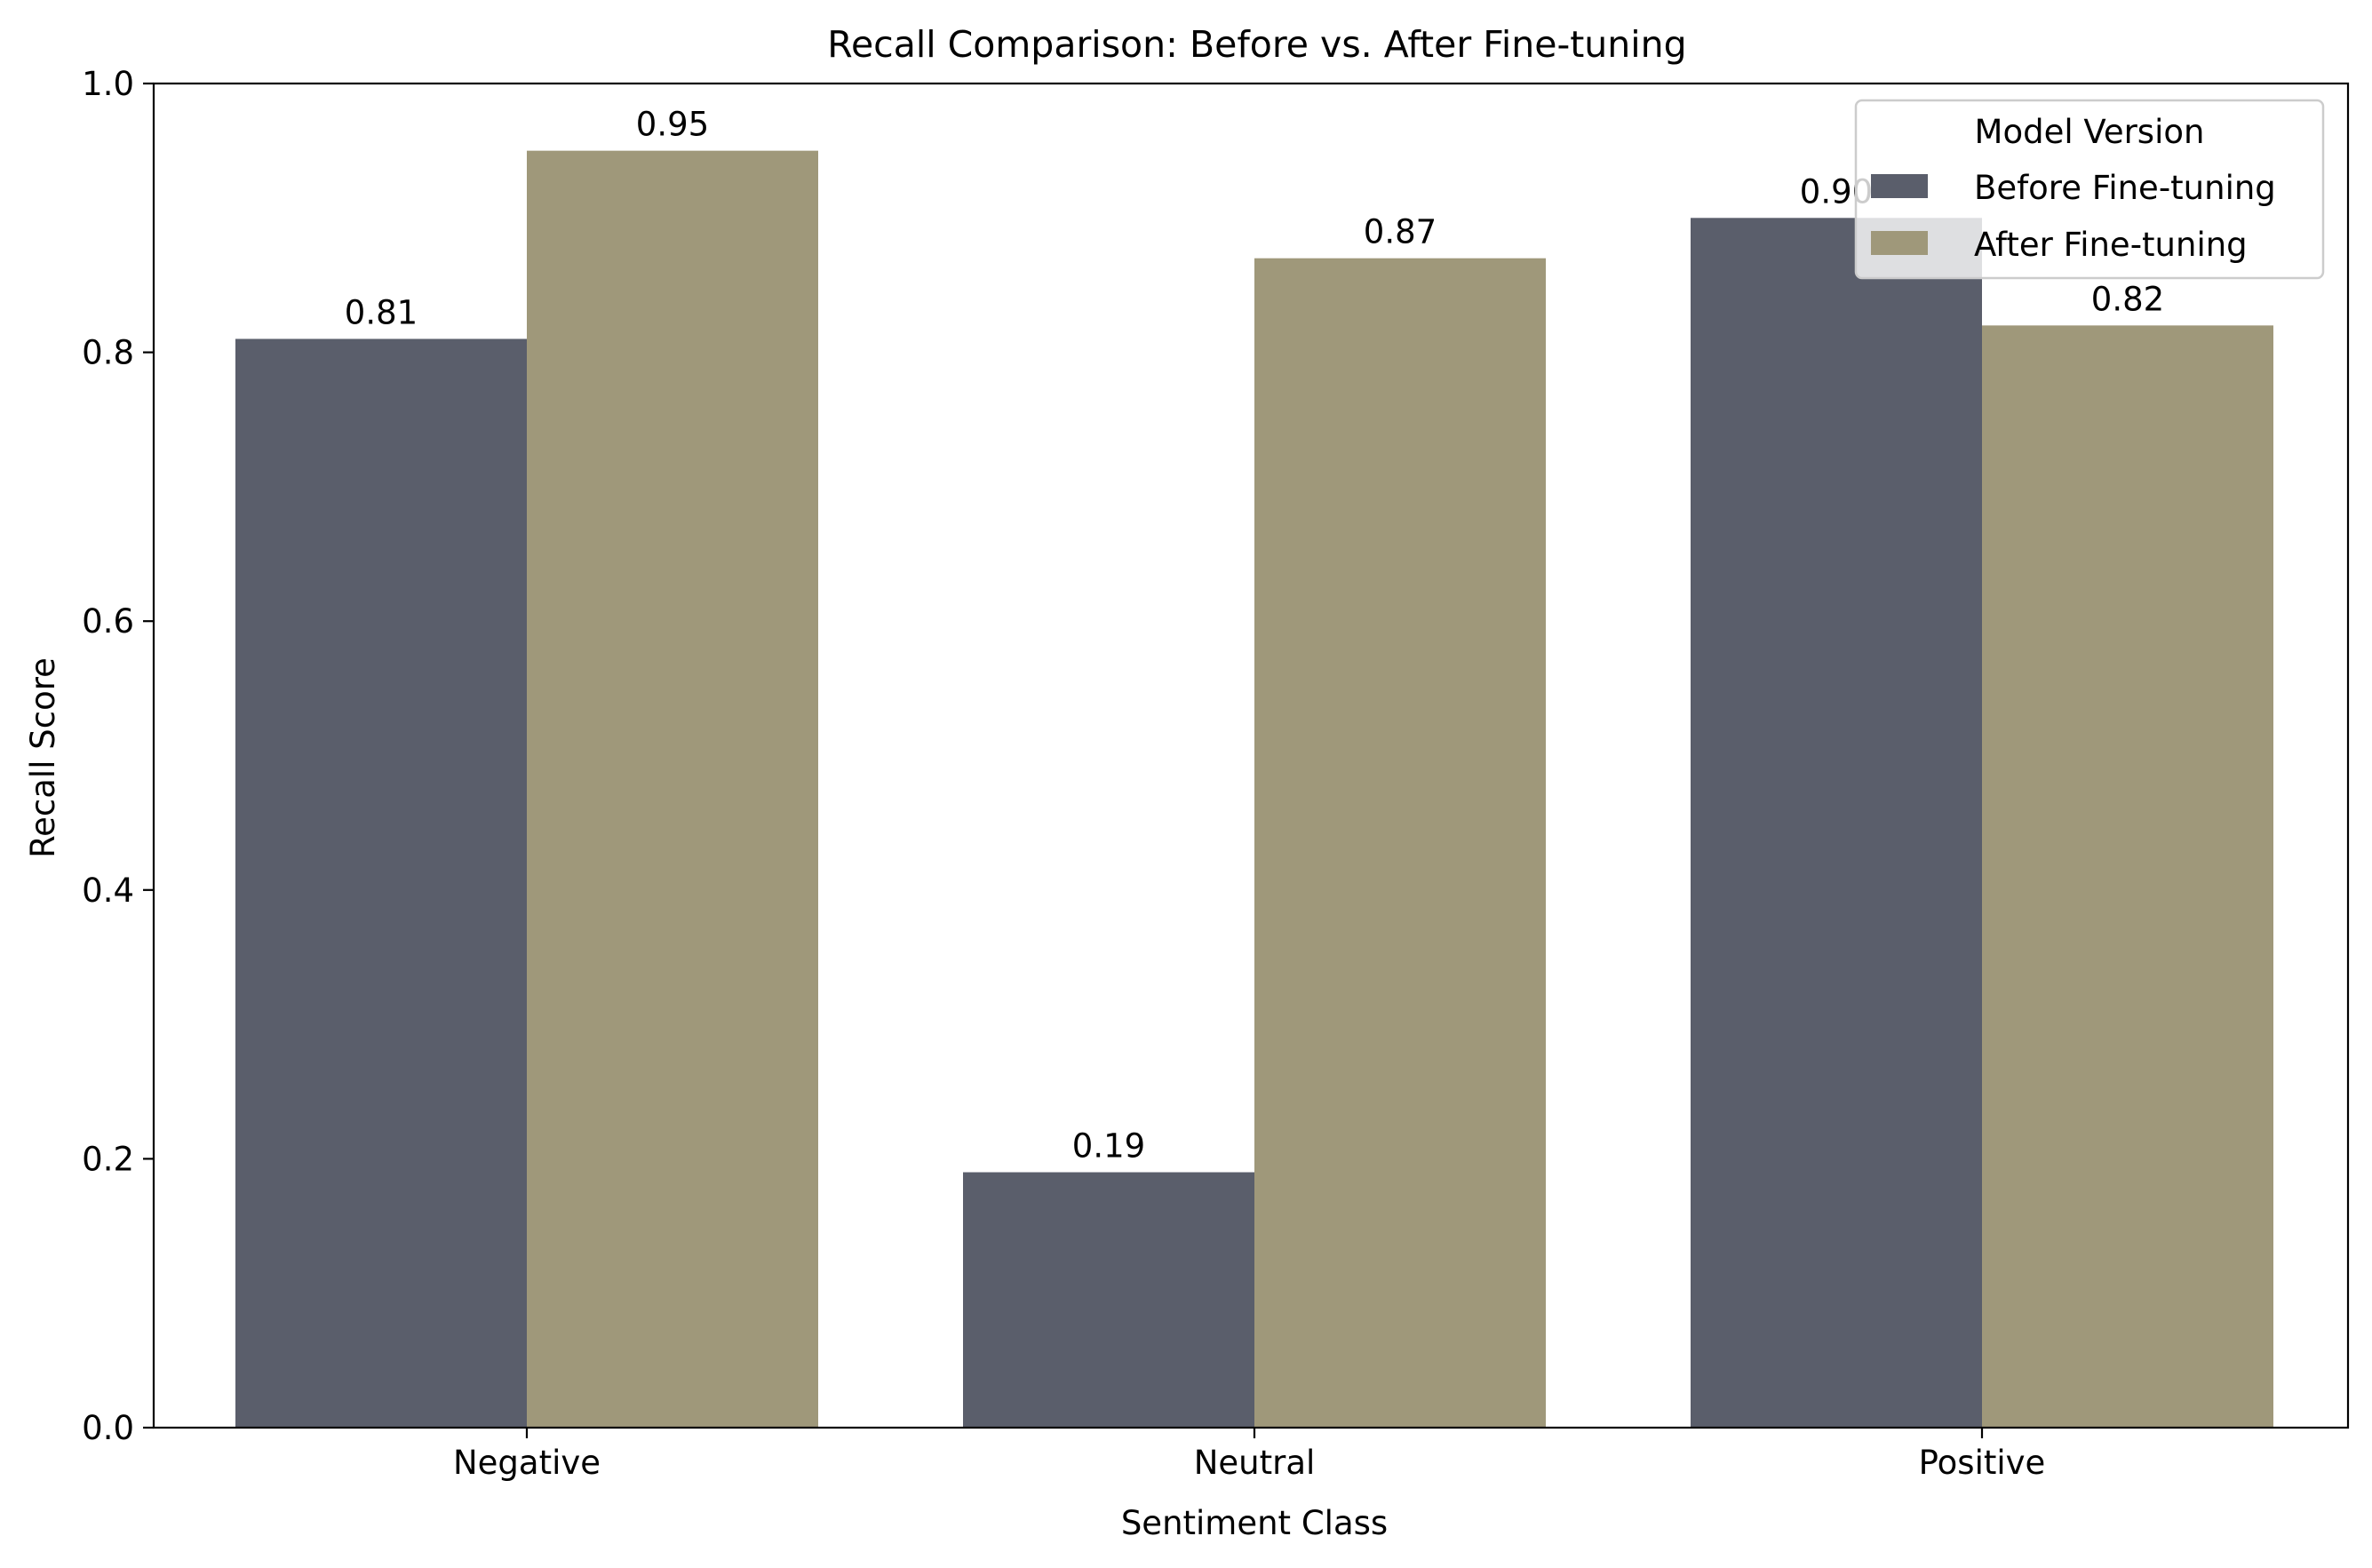 This screenshot has height=1568, width=2372. Describe the element at coordinates (1400, 232) in the screenshot. I see `data-label-after-fine-tuning-neutral: 0.87` at that location.